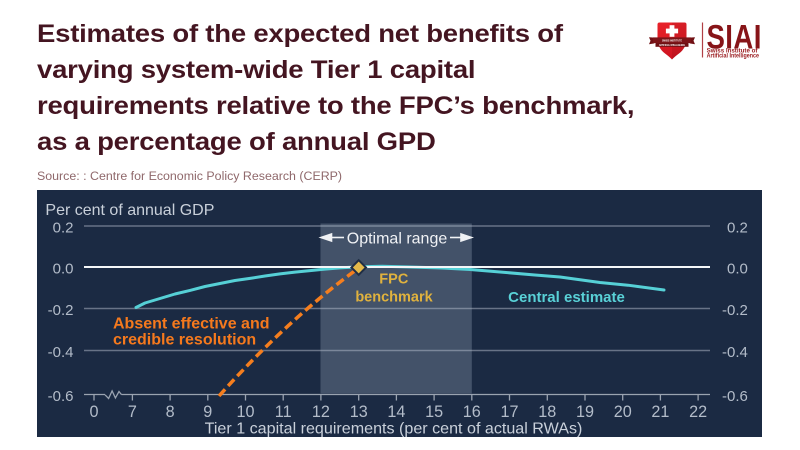 Image resolution: width=800 pixels, height=450 pixels. I want to click on svg-text: 11, so click(283, 412).